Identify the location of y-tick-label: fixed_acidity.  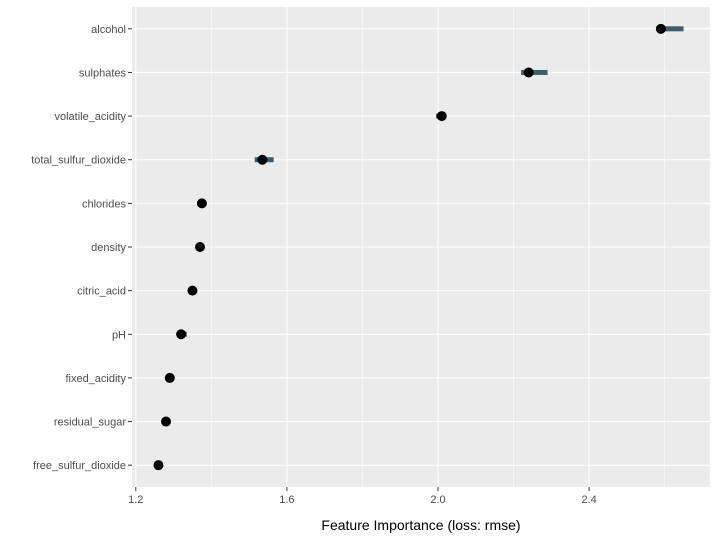
(95, 379).